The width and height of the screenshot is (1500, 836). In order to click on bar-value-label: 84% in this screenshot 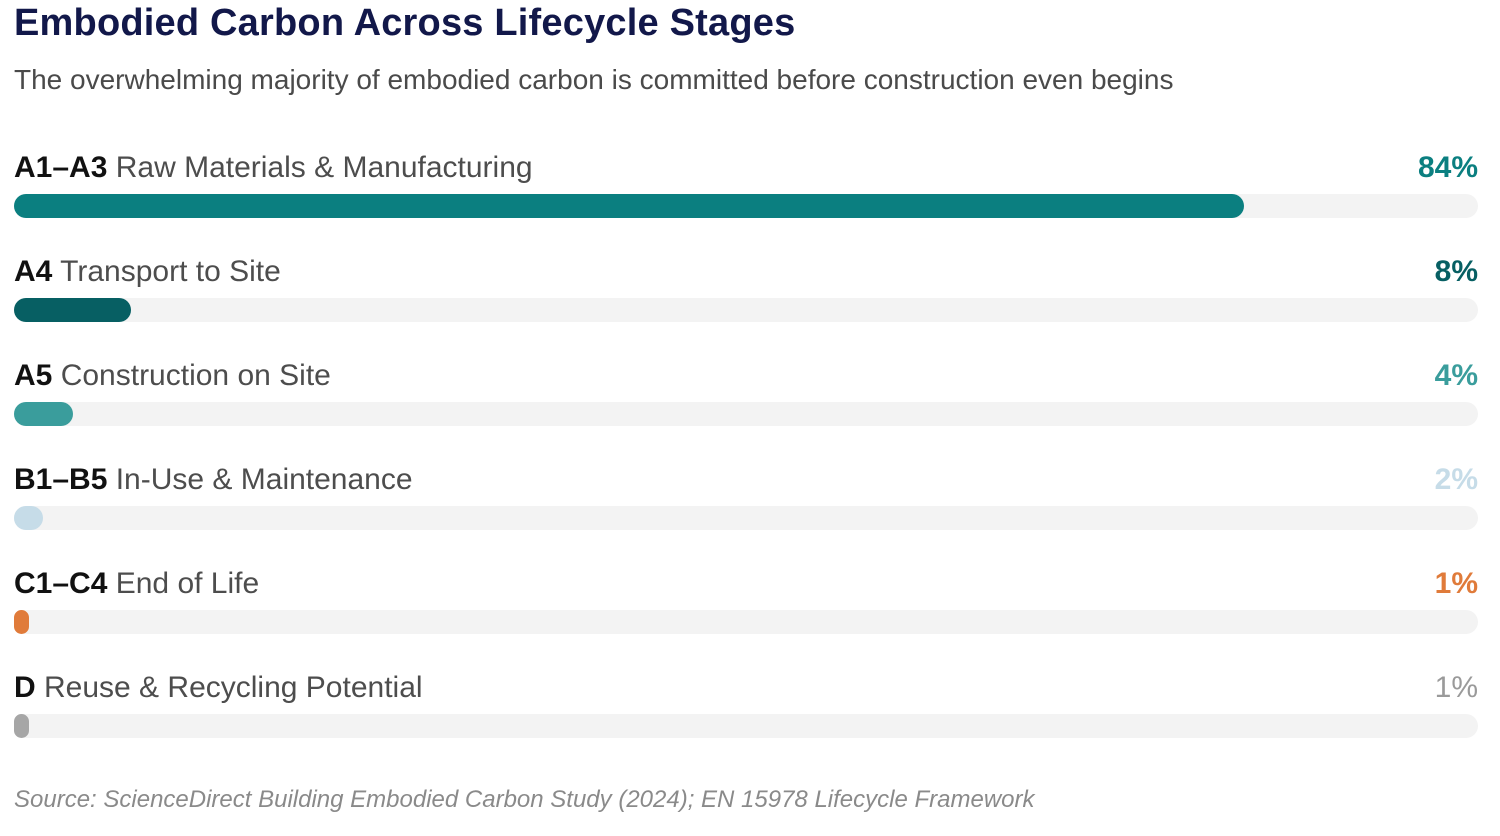, I will do `click(1447, 167)`.